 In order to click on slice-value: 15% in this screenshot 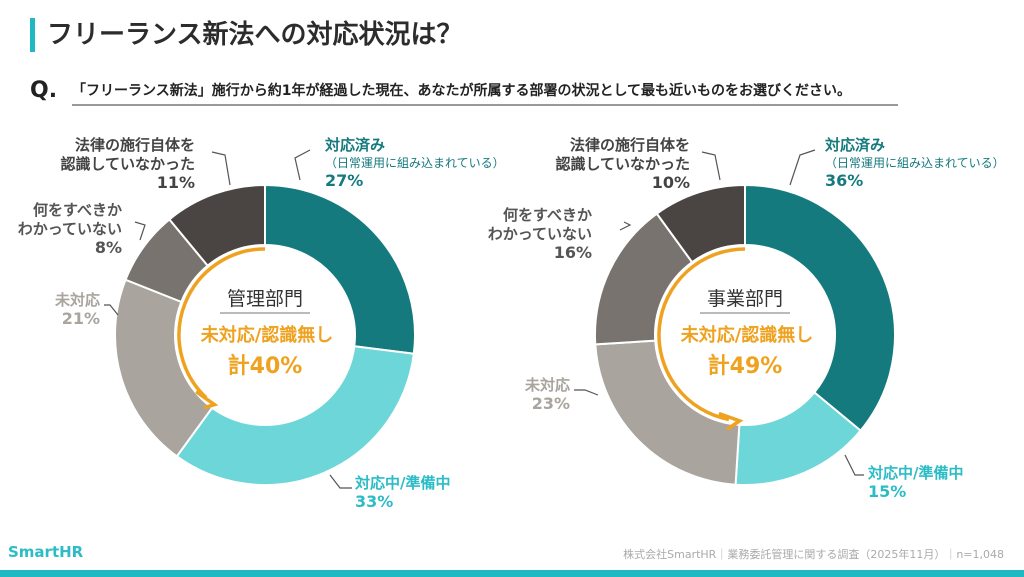, I will do `click(887, 491)`.